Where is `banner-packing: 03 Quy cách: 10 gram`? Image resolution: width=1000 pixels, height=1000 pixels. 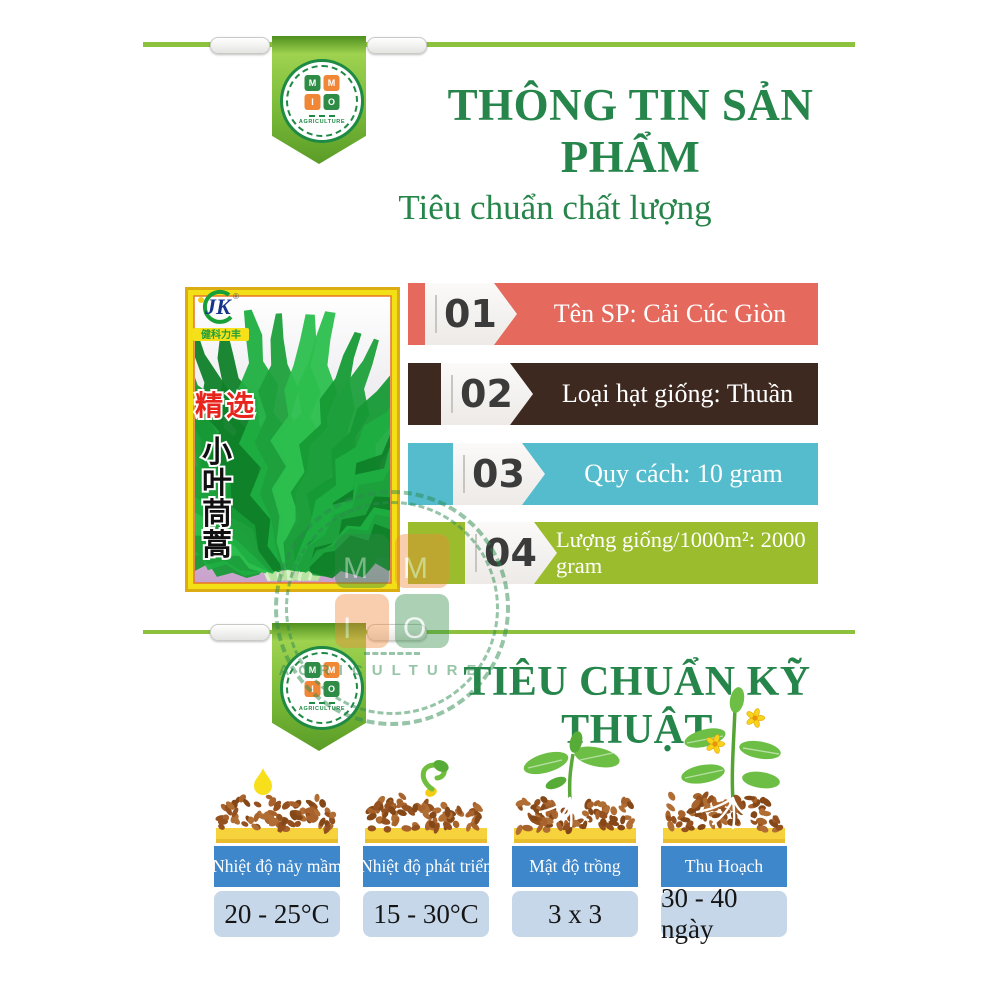
banner-packing: 03 Quy cách: 10 gram is located at coordinates (613, 474).